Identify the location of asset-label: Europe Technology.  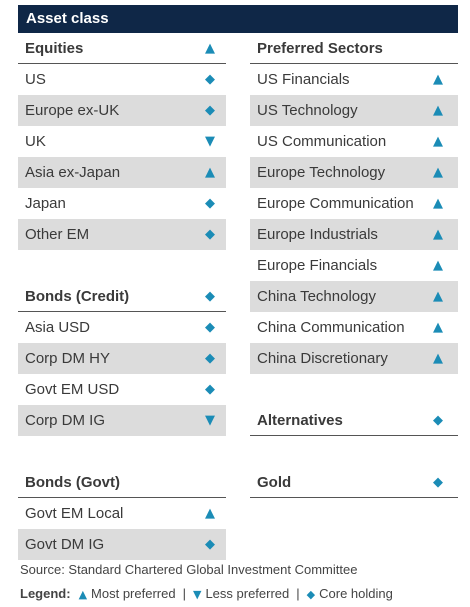
(321, 172).